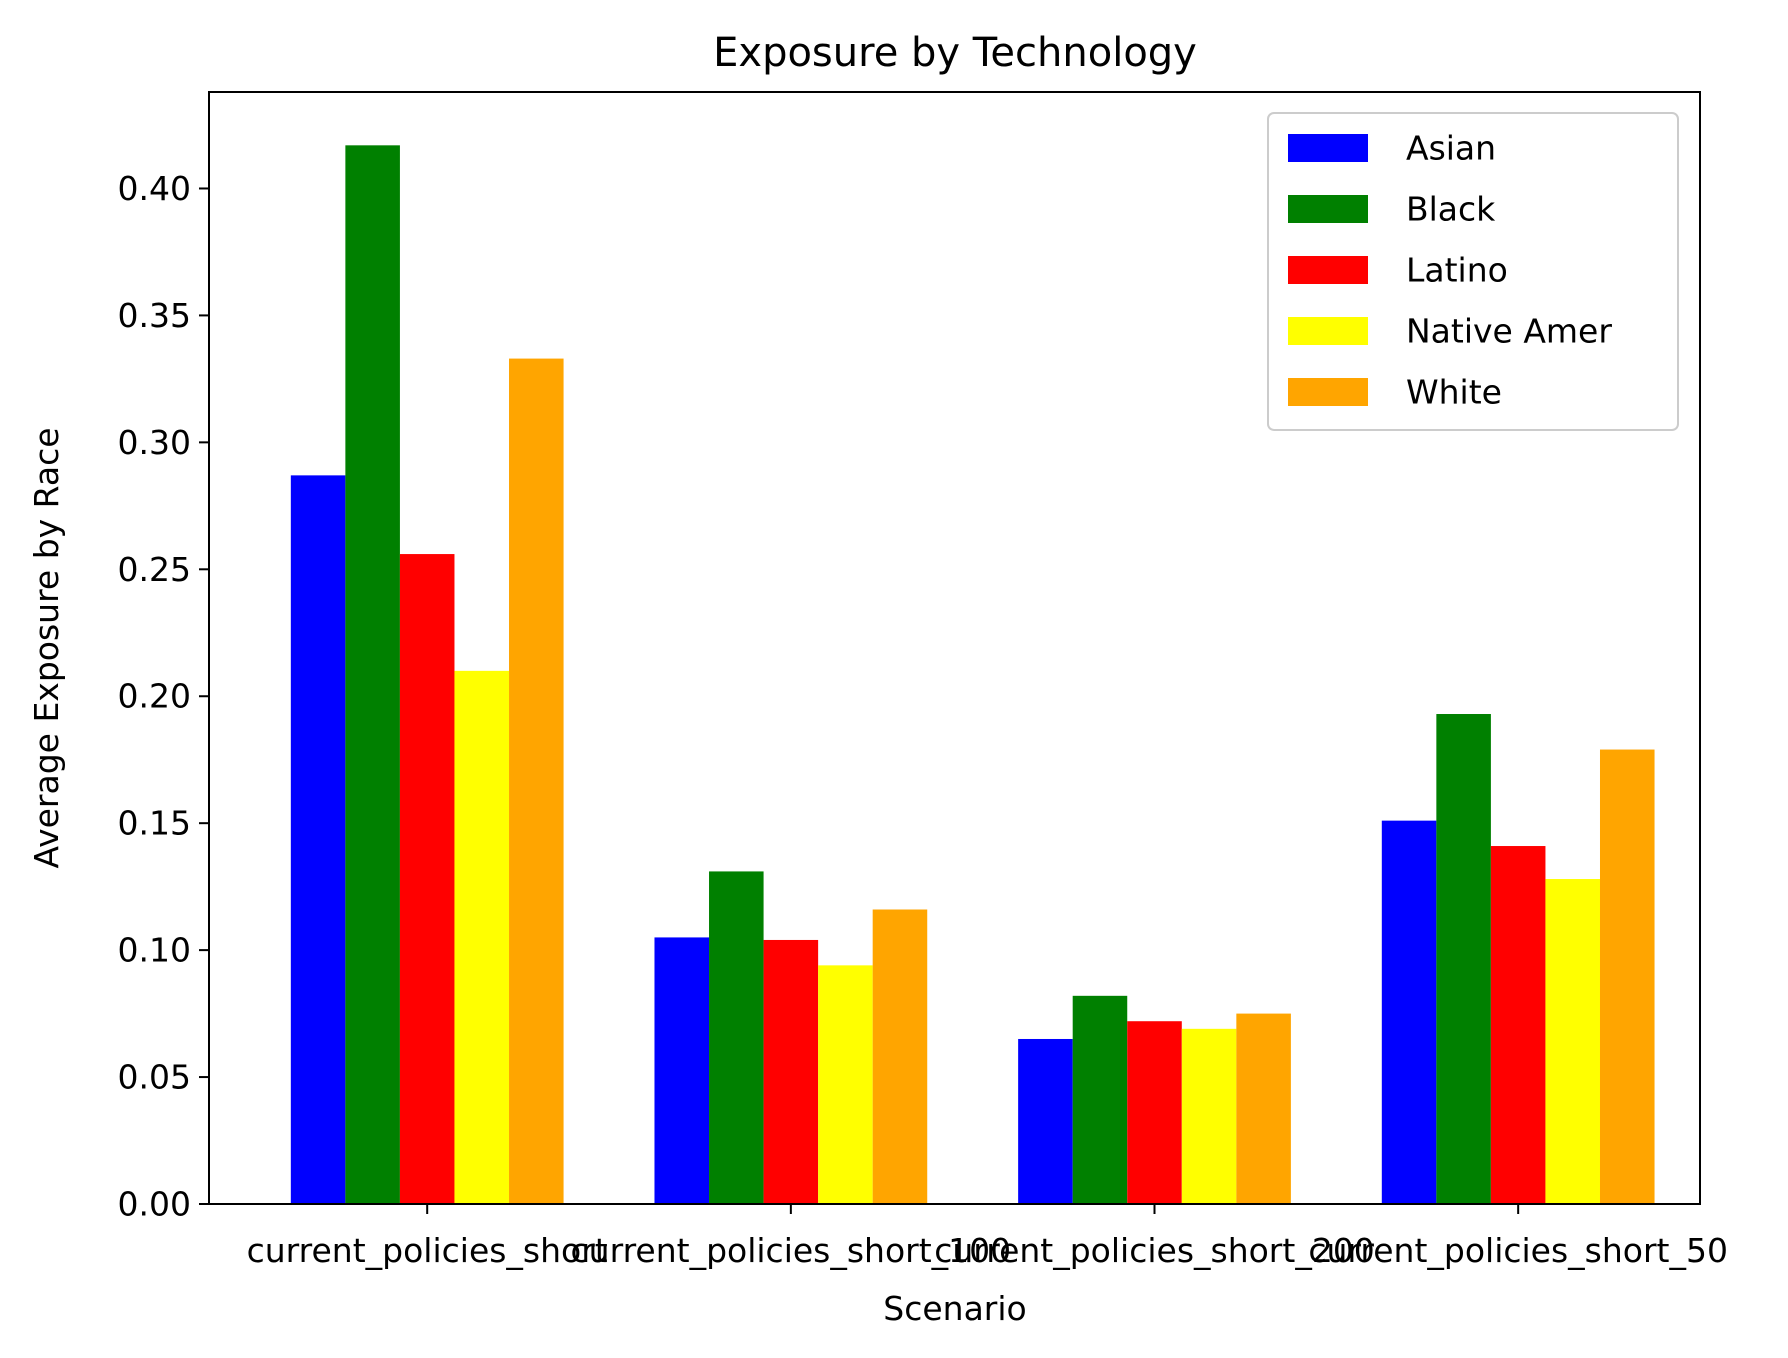 This screenshot has width=1788, height=1358. What do you see at coordinates (154, 823) in the screenshot?
I see `y-tick-label: 0.15` at bounding box center [154, 823].